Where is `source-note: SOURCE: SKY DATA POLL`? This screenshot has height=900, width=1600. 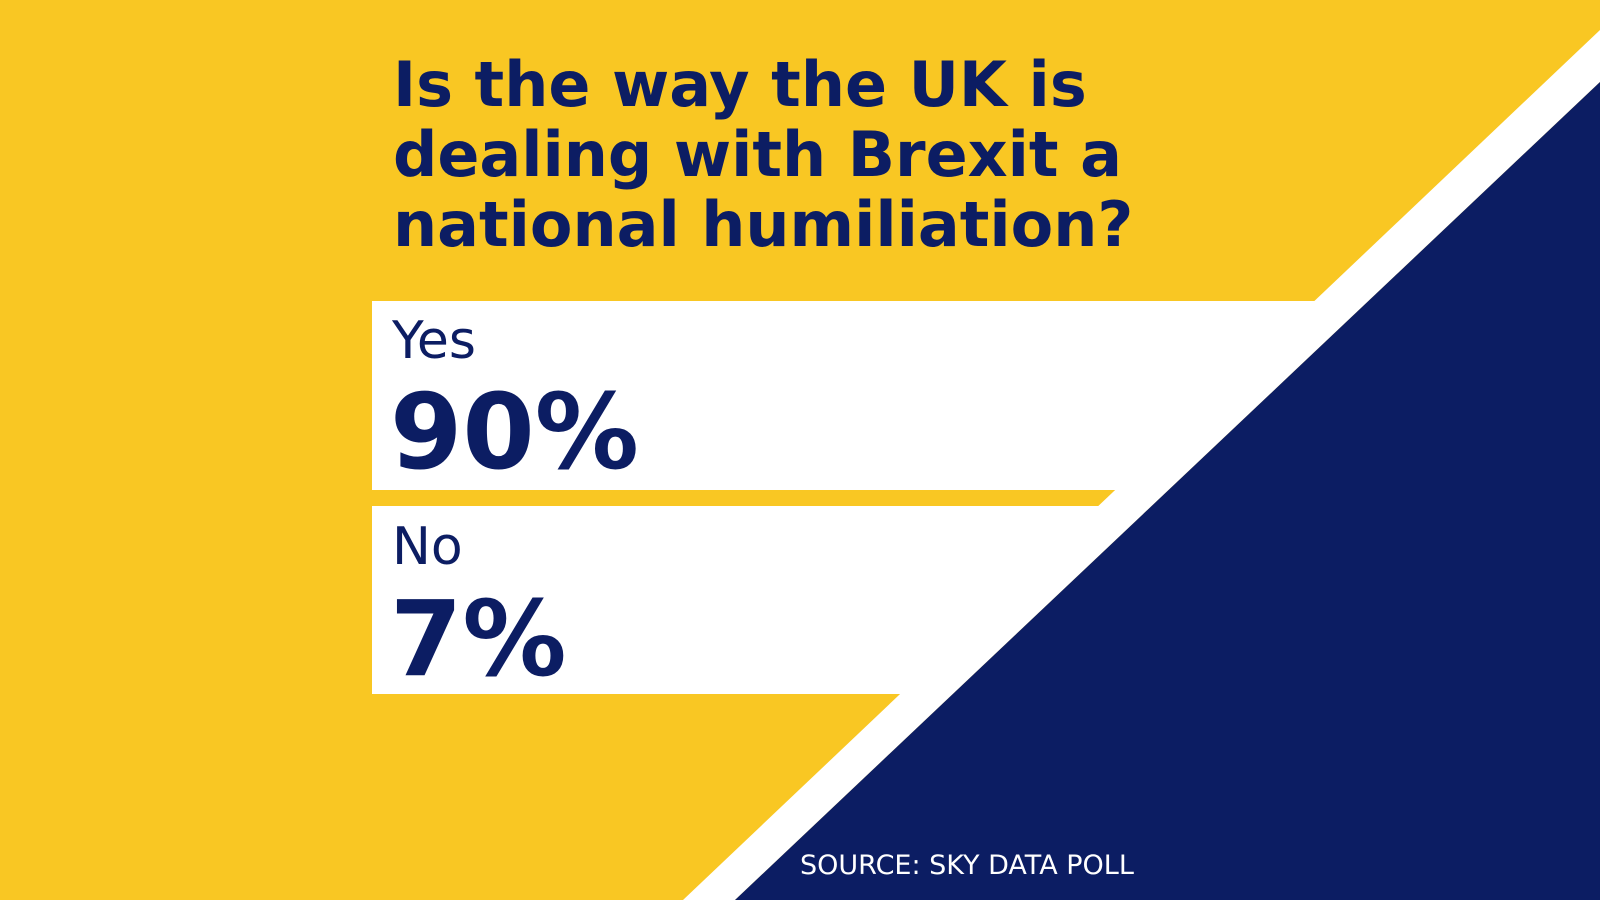 source-note: SOURCE: SKY DATA POLL is located at coordinates (967, 865).